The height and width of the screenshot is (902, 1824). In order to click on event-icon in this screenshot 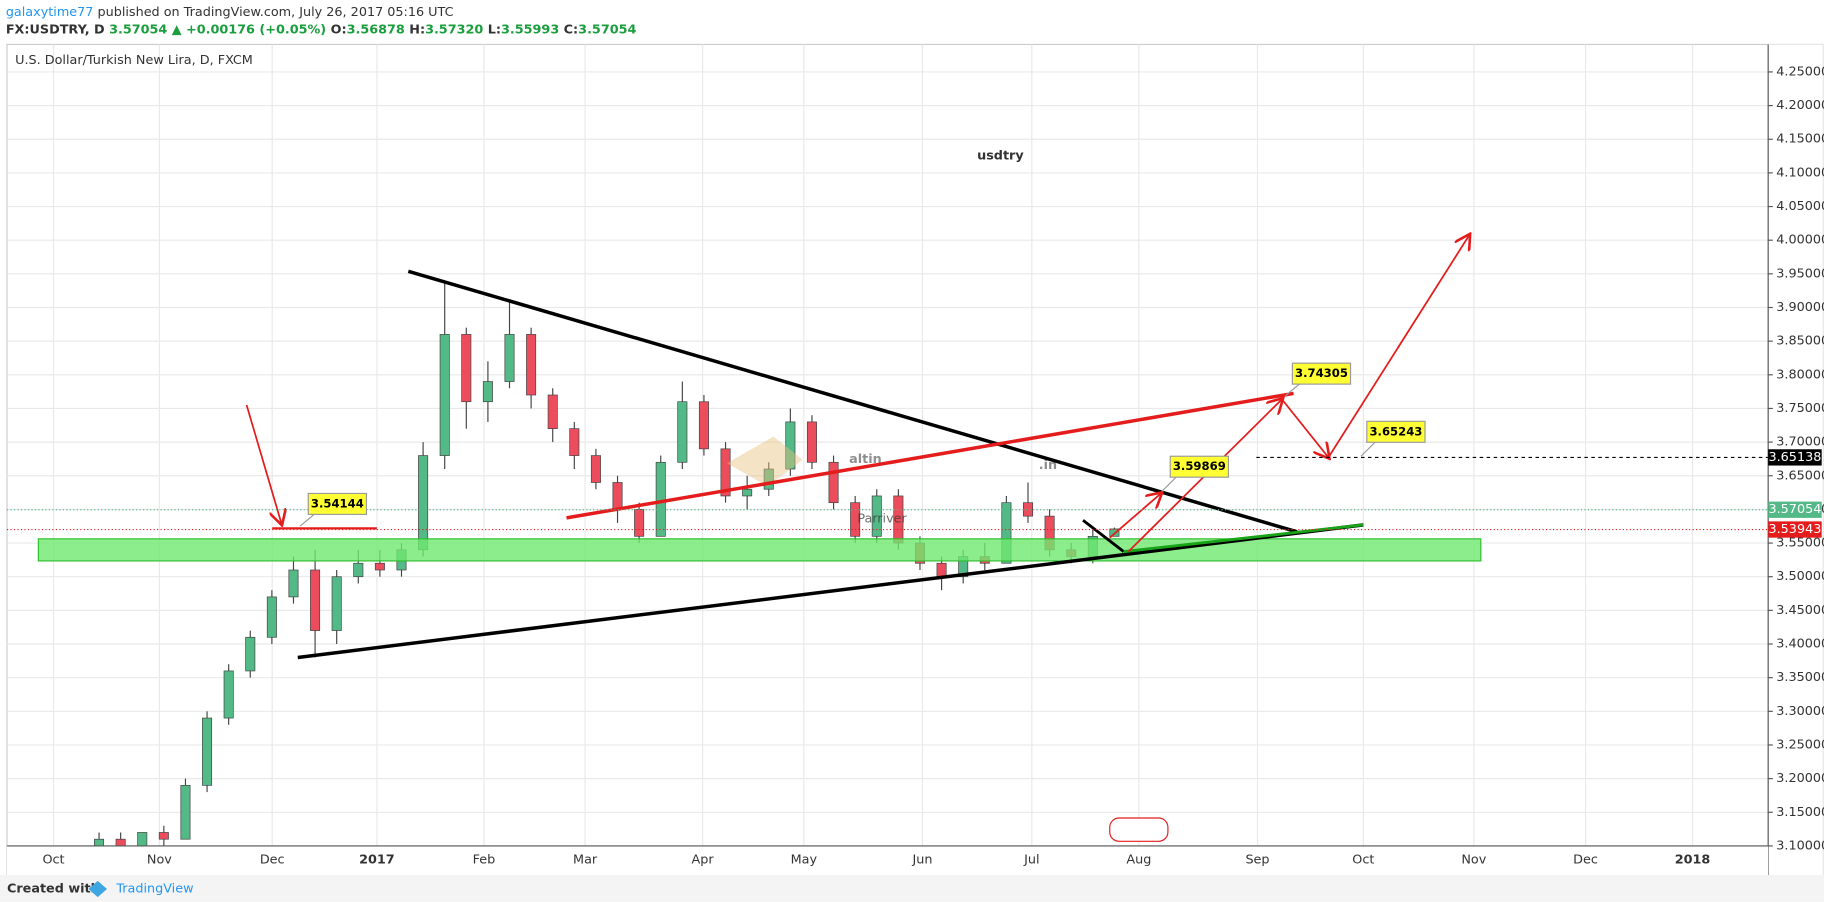, I will do `click(1139, 829)`.